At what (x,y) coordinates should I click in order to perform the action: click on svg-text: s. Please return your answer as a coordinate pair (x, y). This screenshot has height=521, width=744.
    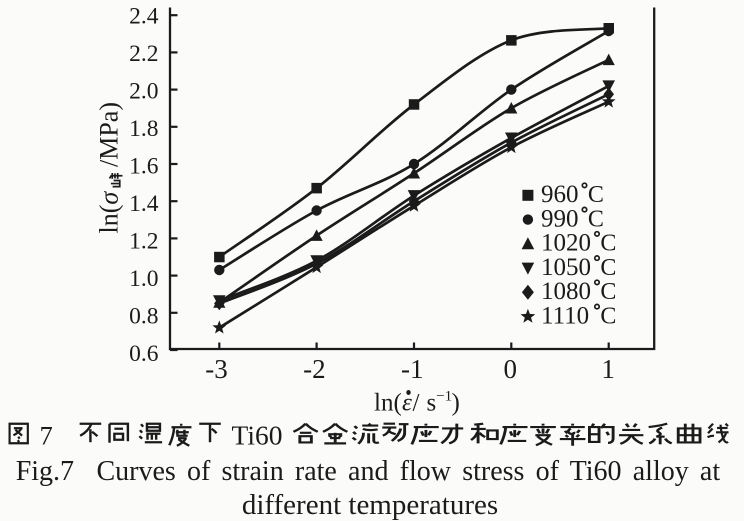
    Looking at the image, I should click on (432, 403).